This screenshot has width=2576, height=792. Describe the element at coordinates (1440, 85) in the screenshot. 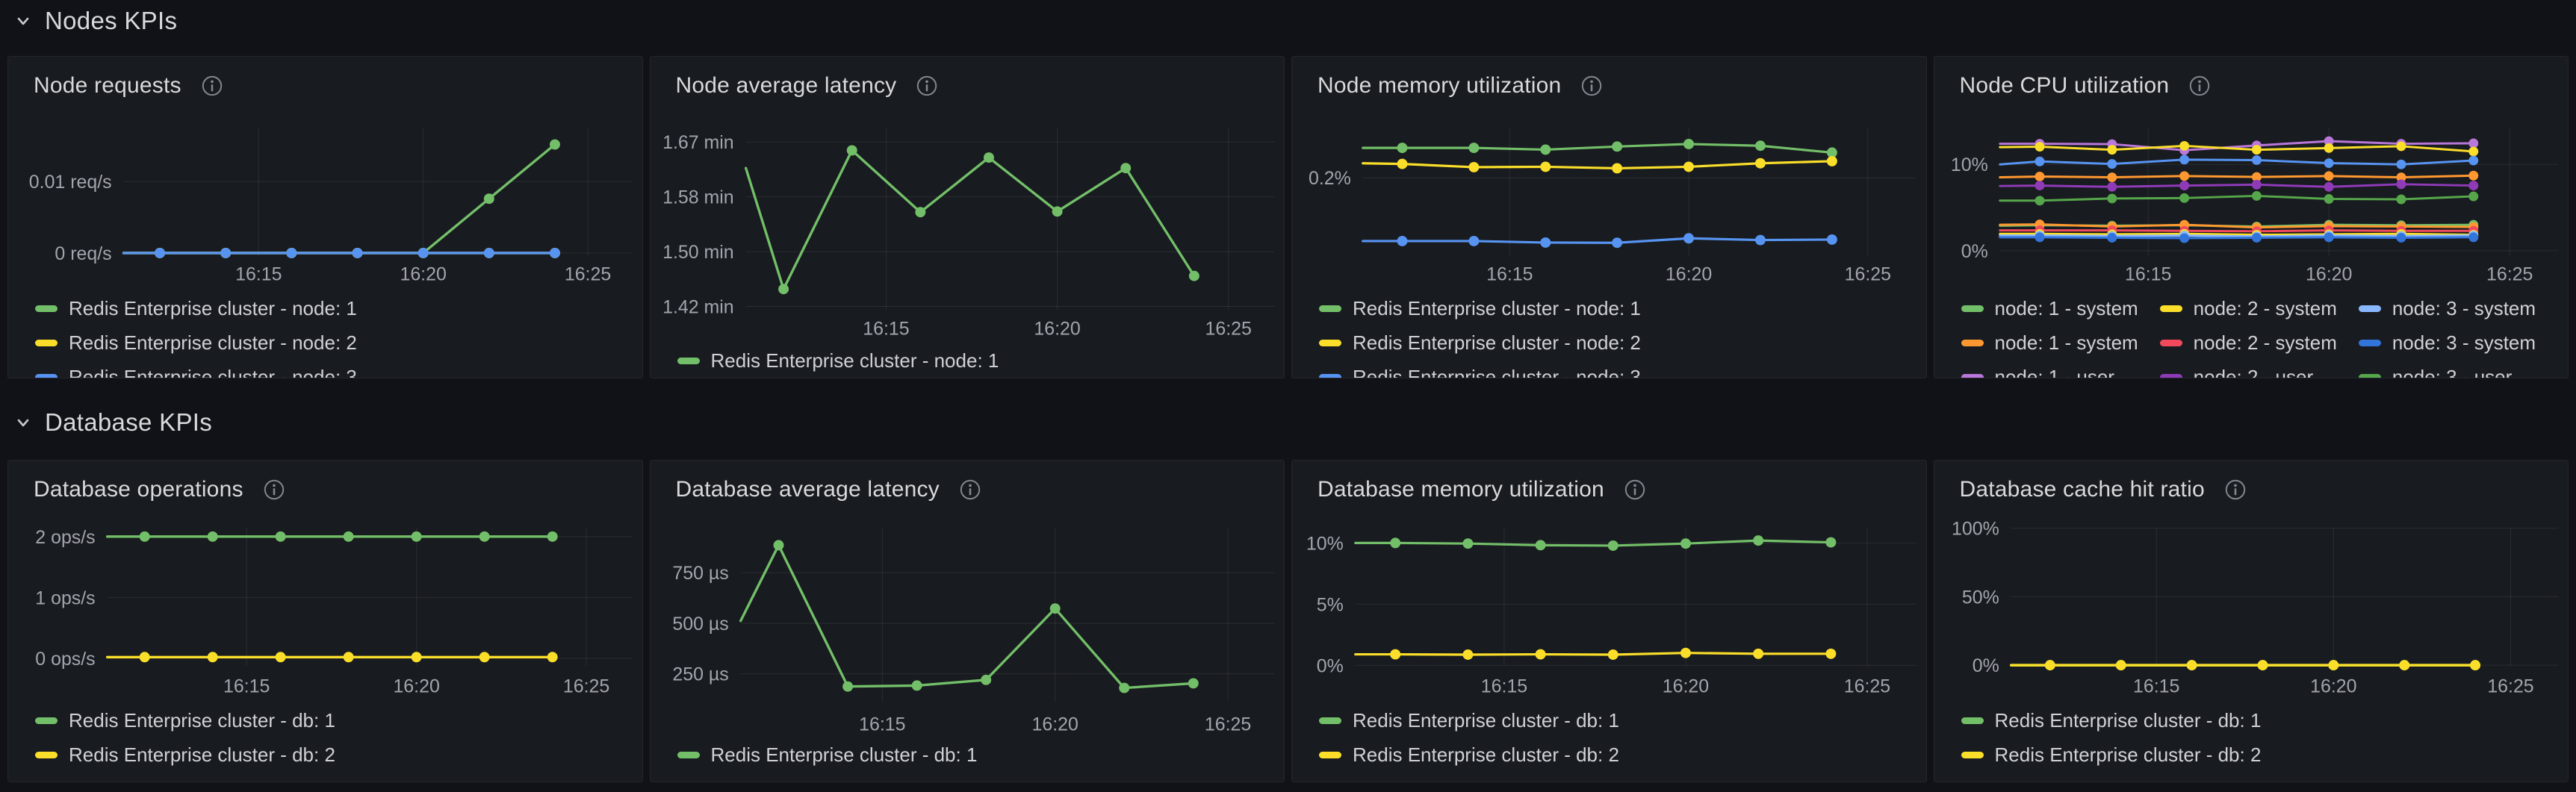

I see `panel-title: Node memory utilization` at that location.